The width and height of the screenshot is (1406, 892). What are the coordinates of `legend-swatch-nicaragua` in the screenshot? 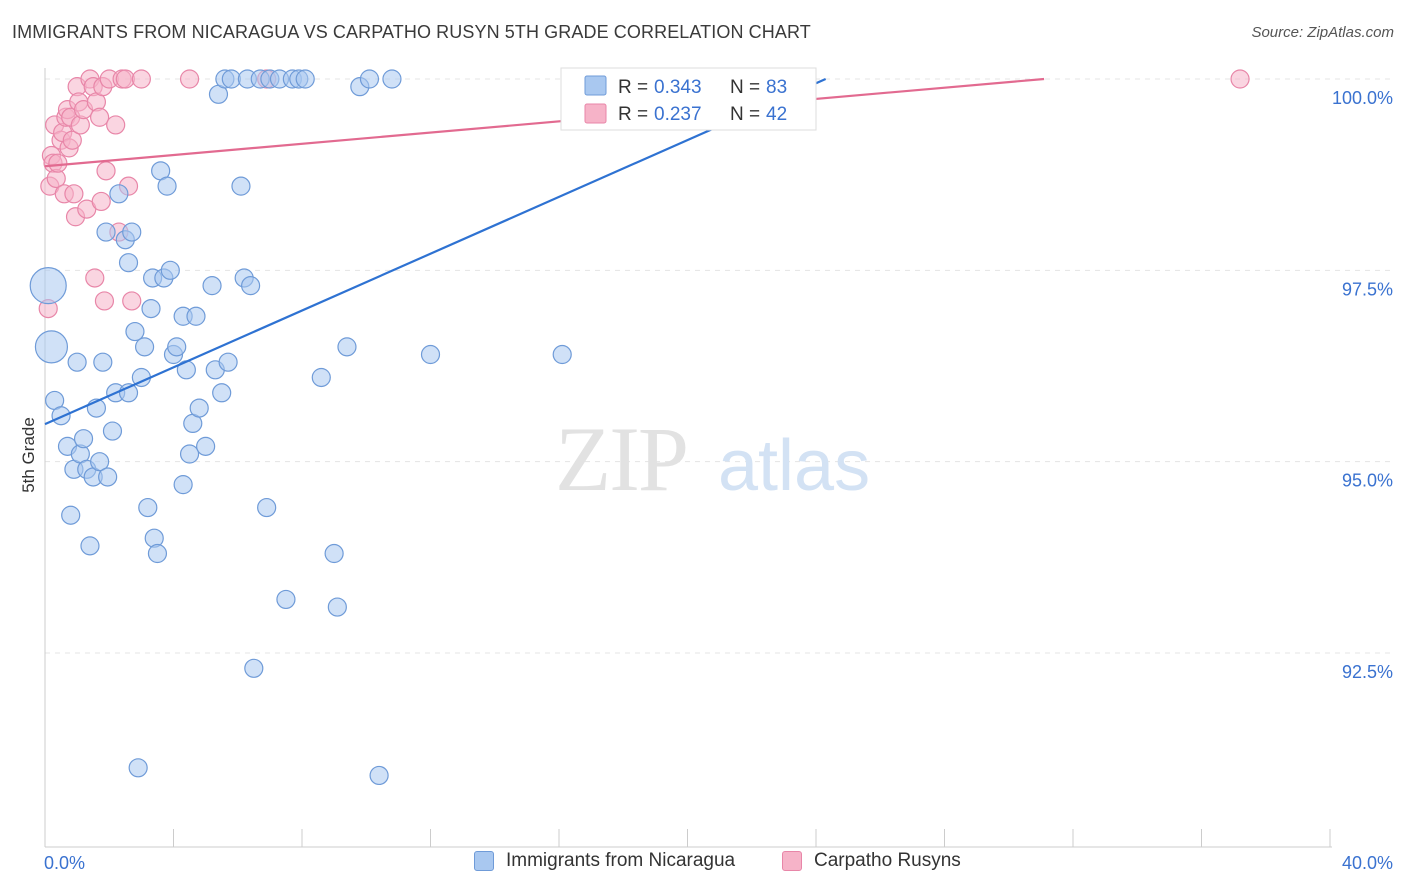 It's located at (484, 861).